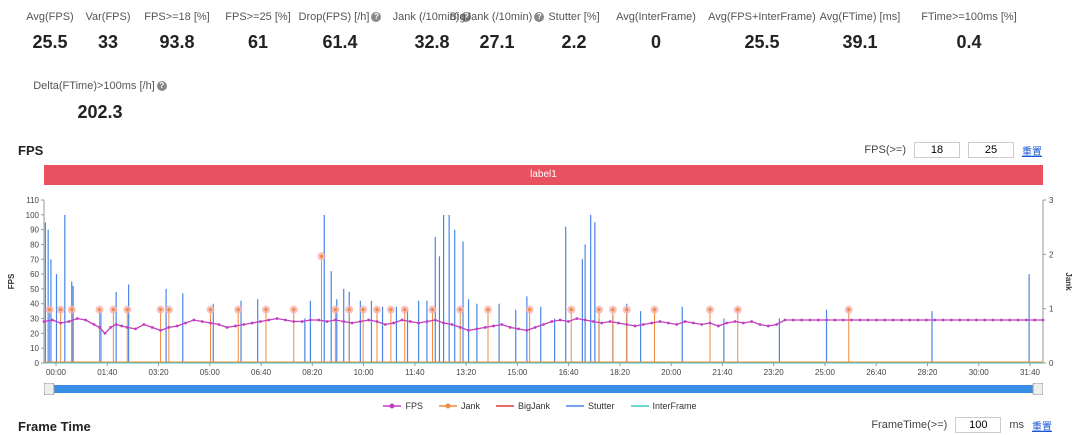  Describe the element at coordinates (107, 372) in the screenshot. I see `x-tick-label: 01:40` at that location.